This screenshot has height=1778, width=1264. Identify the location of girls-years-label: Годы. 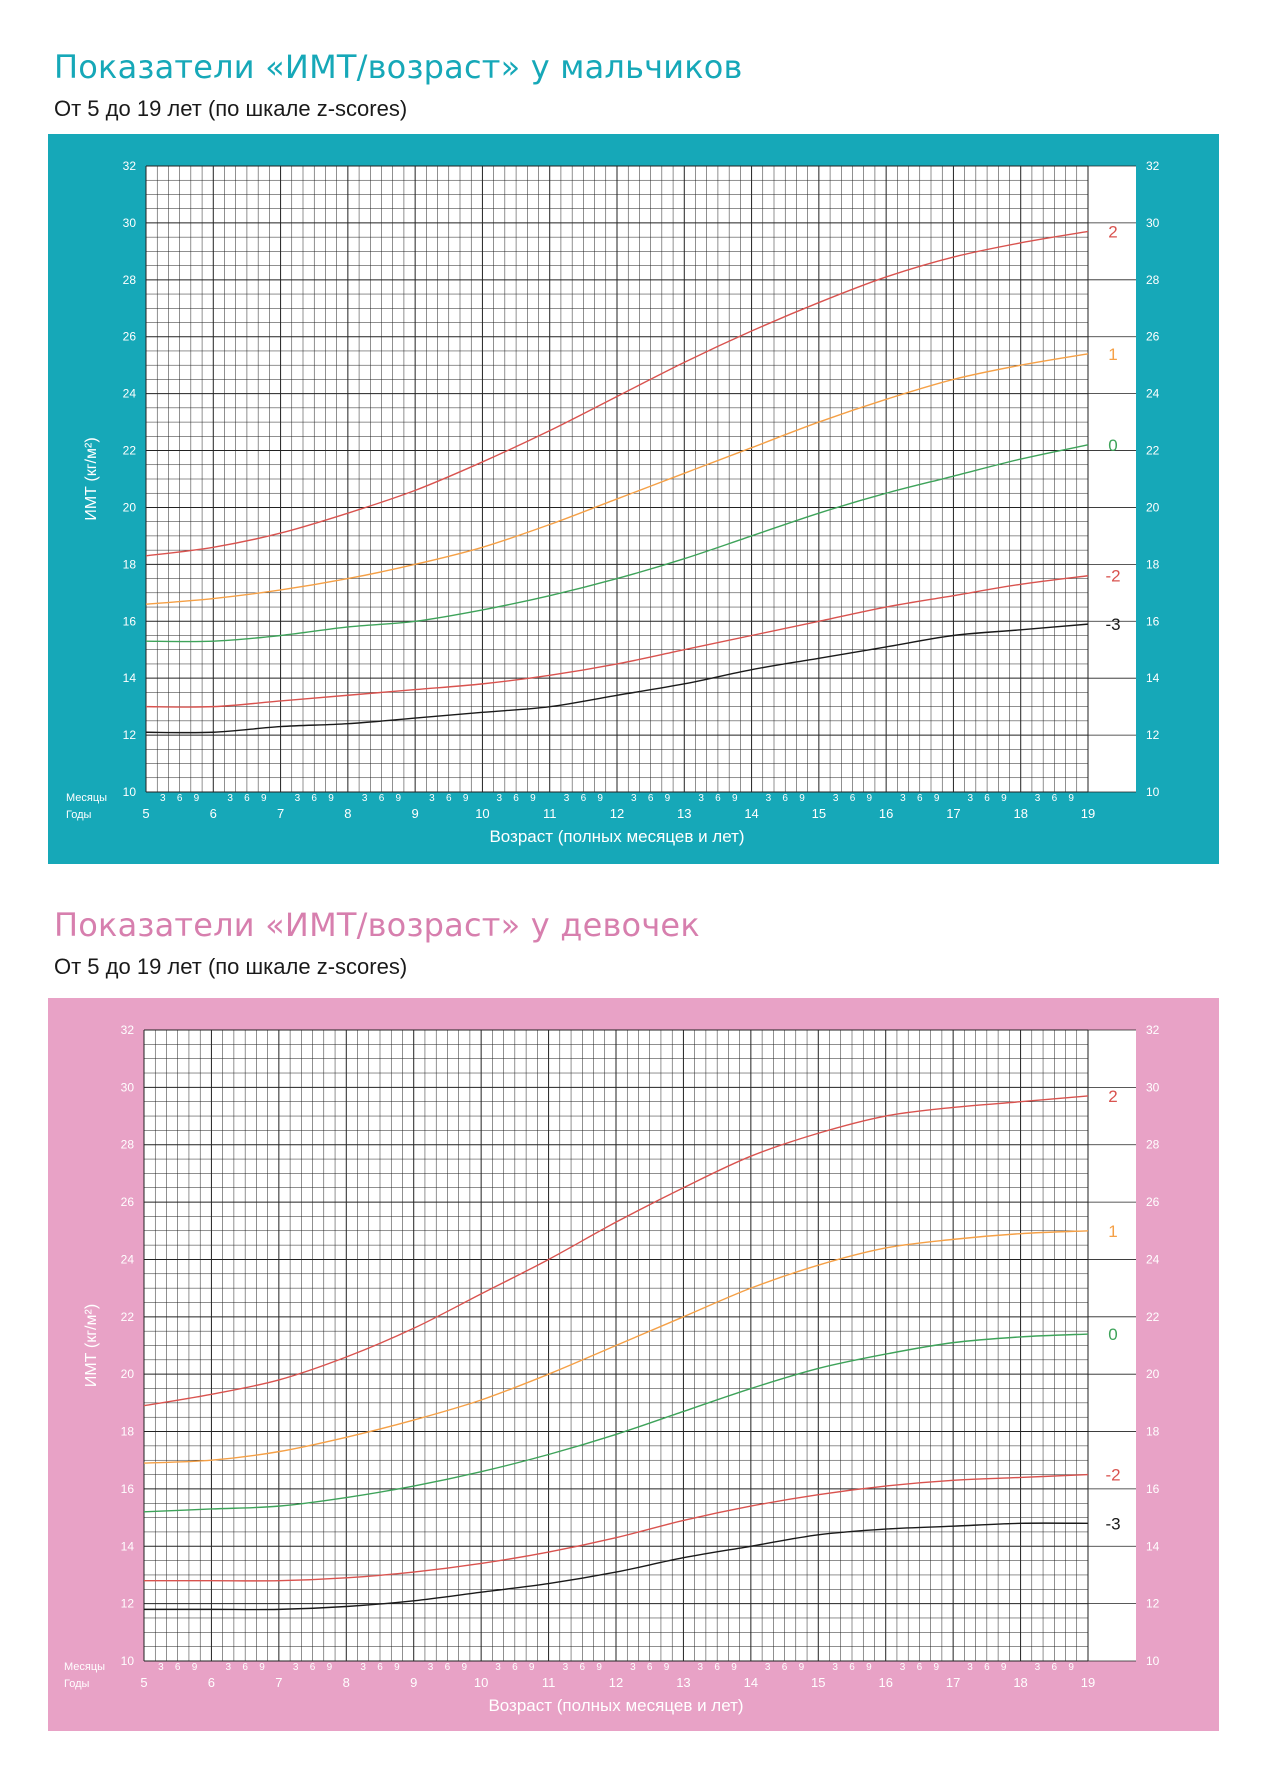
(77, 1684).